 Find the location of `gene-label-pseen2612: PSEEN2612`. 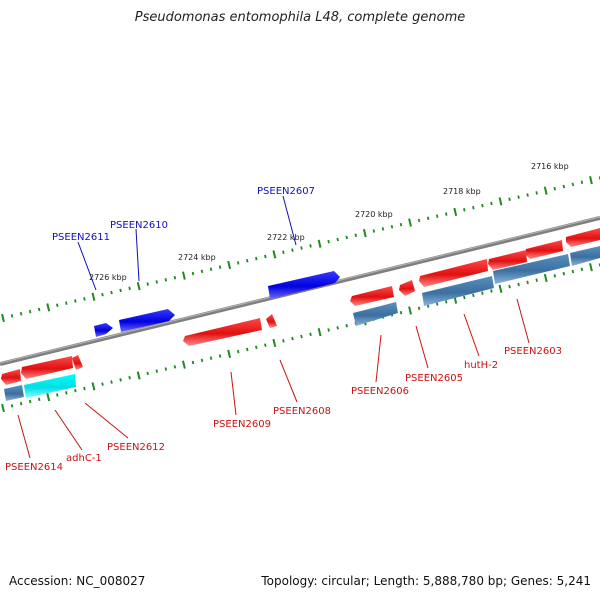

gene-label-pseen2612: PSEEN2612 is located at coordinates (136, 447).